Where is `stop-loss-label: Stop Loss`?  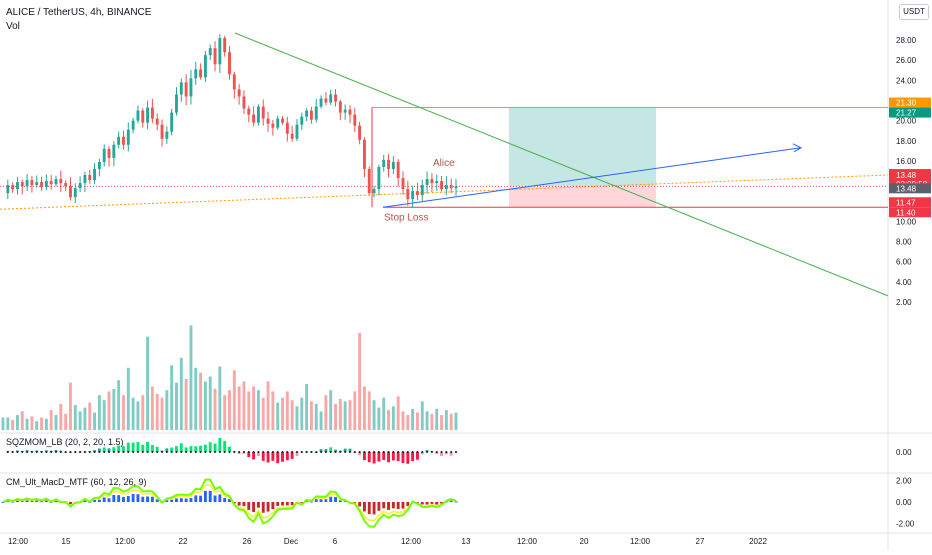 stop-loss-label: Stop Loss is located at coordinates (406, 217).